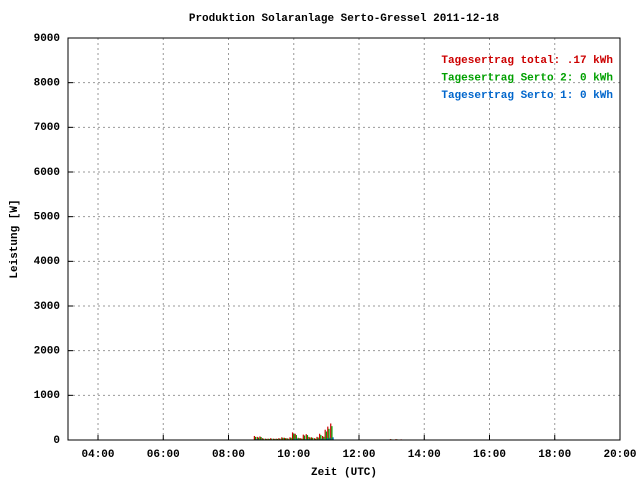 The width and height of the screenshot is (640, 480). I want to click on legend-entry: Tagesertrag Serto 1: 0 kWh, so click(527, 96).